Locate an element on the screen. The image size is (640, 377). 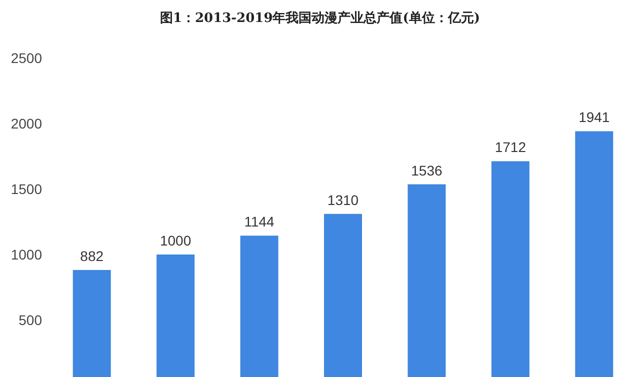
data-label: 1310 is located at coordinates (343, 200).